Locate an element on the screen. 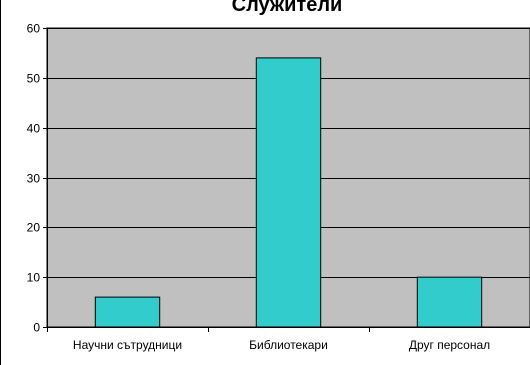  y-tick-label: 50 is located at coordinates (34, 79).